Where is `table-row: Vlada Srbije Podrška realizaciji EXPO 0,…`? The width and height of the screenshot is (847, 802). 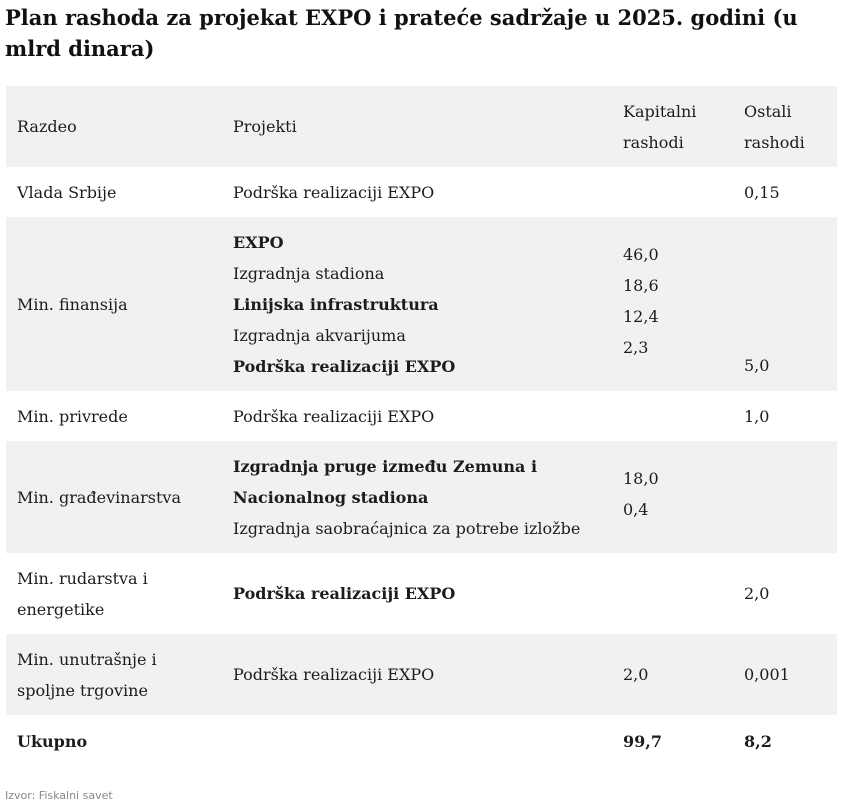
table-row: Vlada Srbije Podrška realizaciji EXPO 0,… is located at coordinates (421, 192).